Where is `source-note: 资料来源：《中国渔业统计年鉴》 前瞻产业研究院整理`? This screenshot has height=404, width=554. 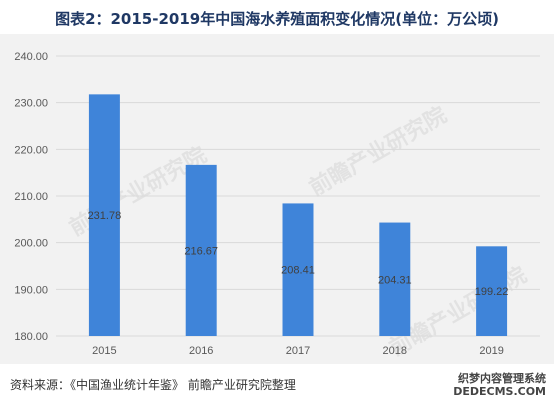 source-note: 资料来源：《中国渔业统计年鉴》 前瞻产业研究院整理 is located at coordinates (153, 385).